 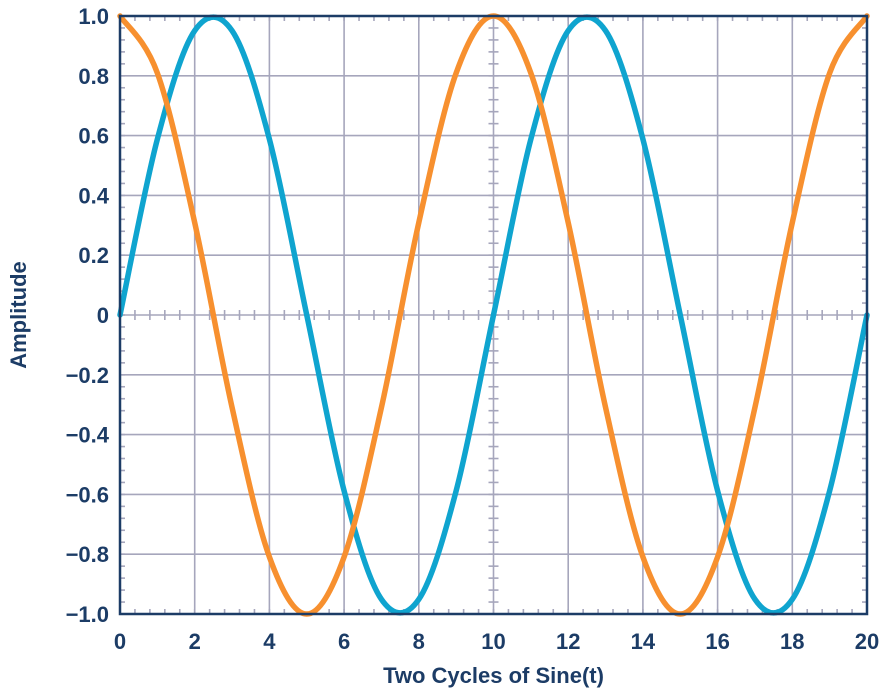 What do you see at coordinates (419, 641) in the screenshot?
I see `x-tick-label: 8` at bounding box center [419, 641].